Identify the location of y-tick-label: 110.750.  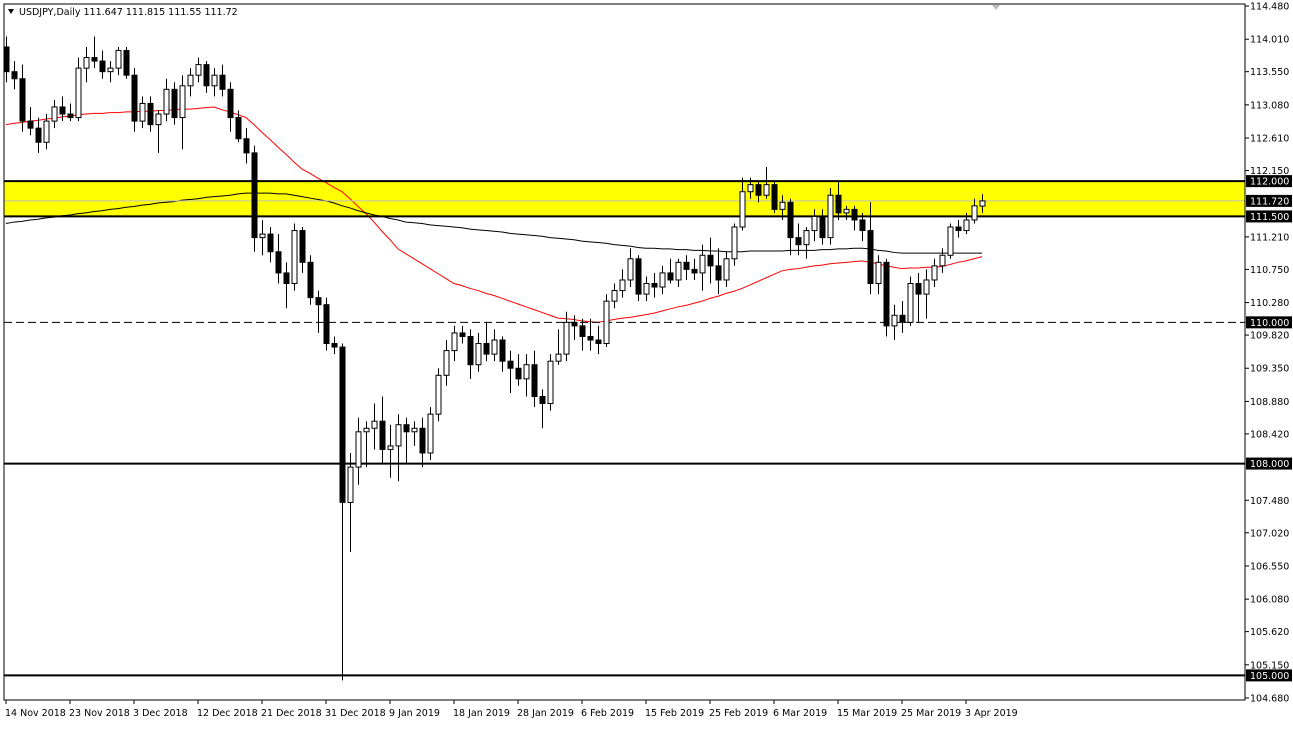
(1269, 270).